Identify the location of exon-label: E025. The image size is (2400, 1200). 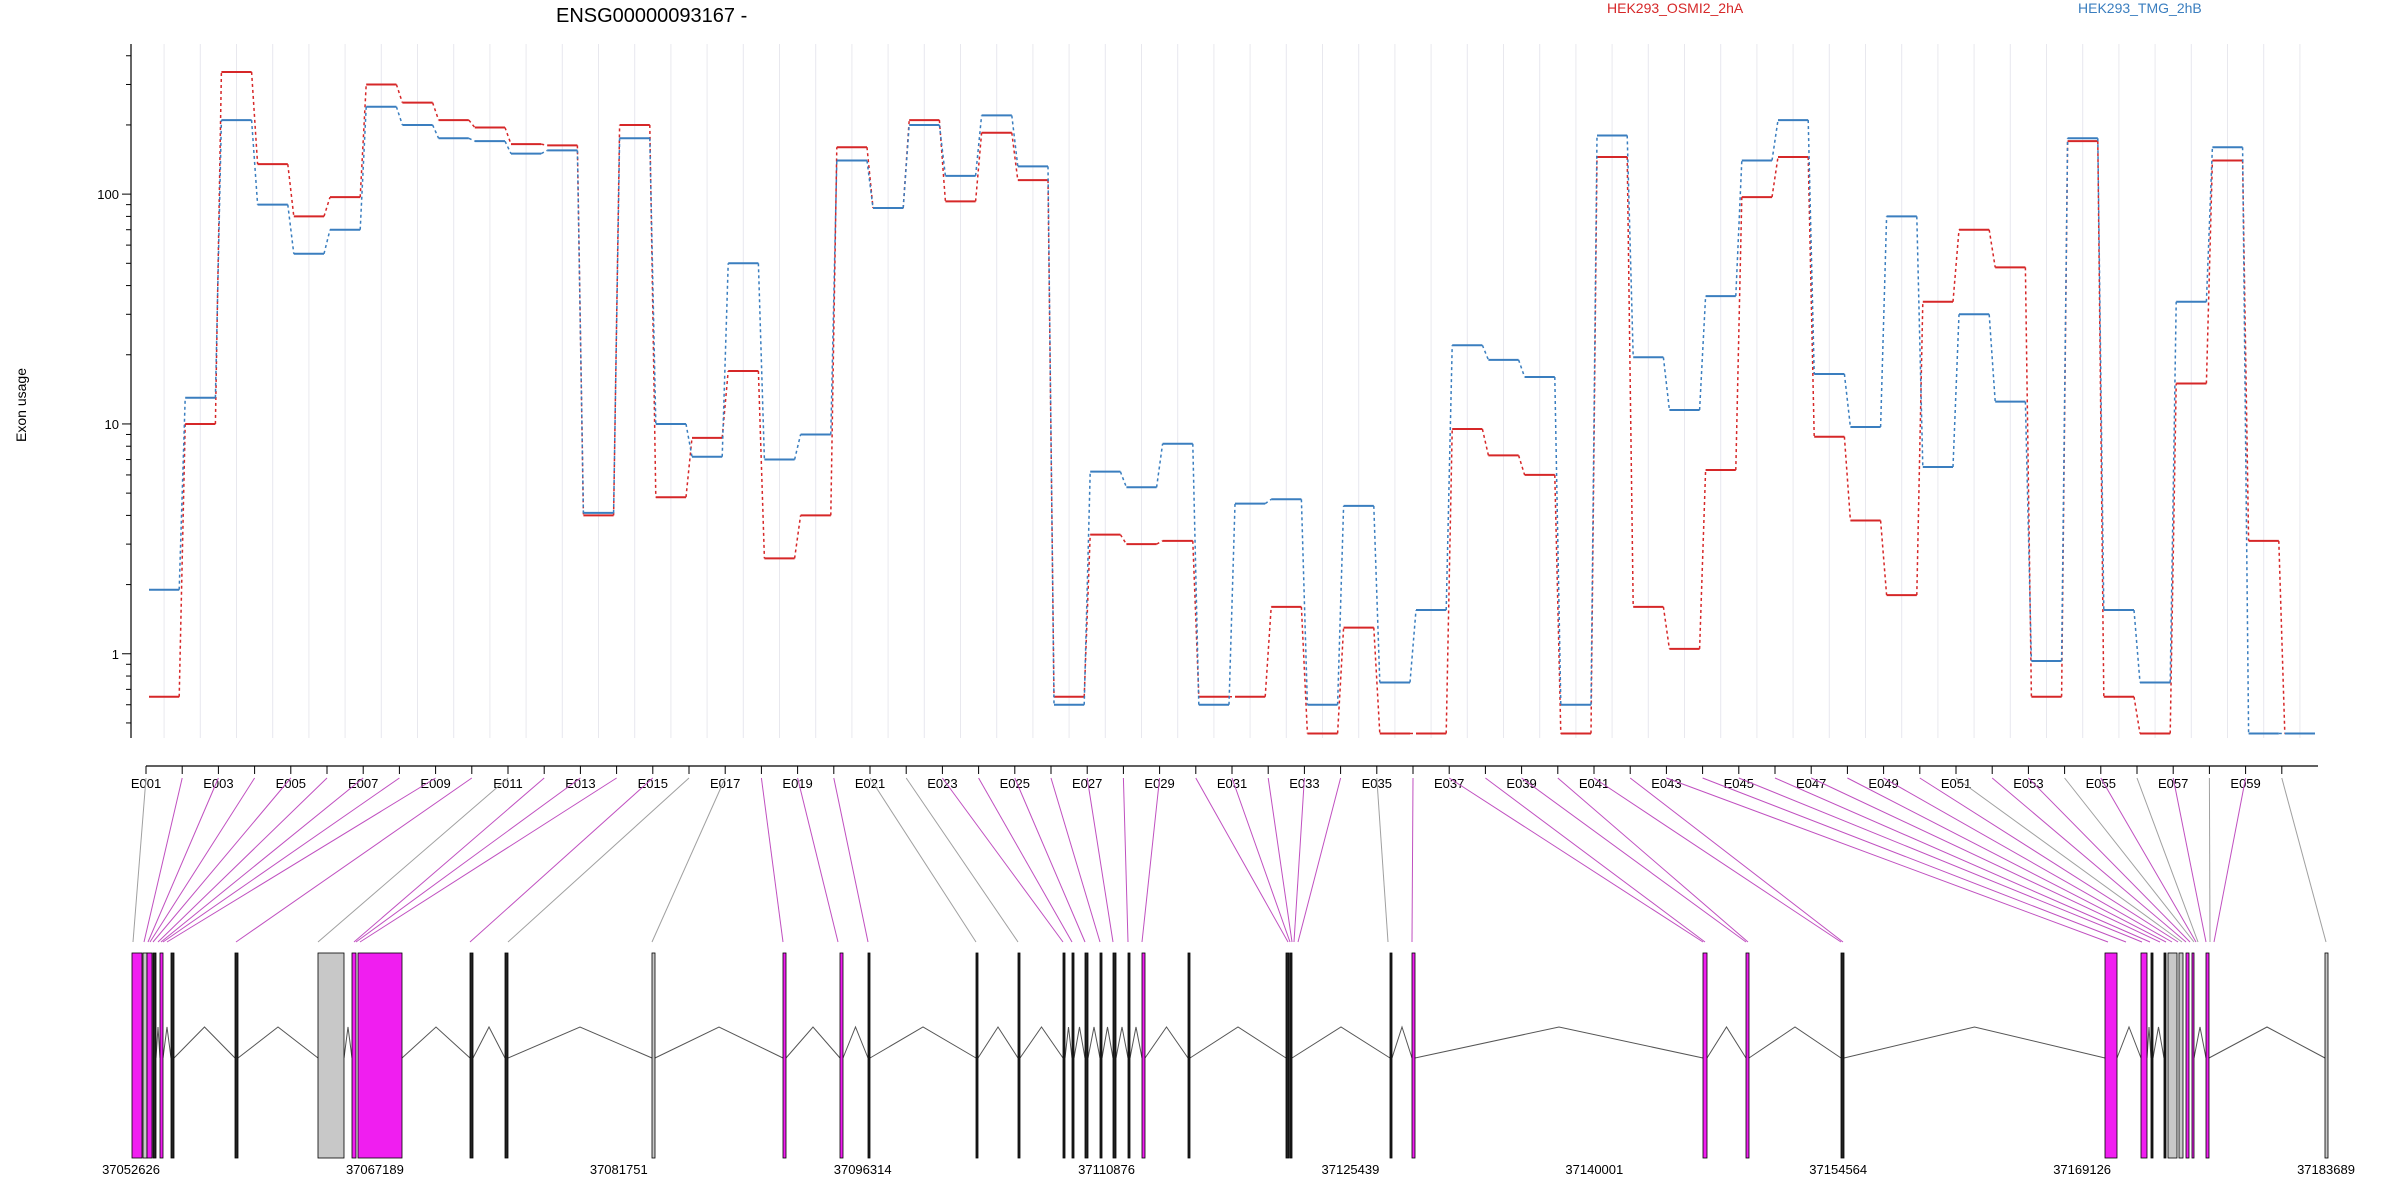
(1015, 783).